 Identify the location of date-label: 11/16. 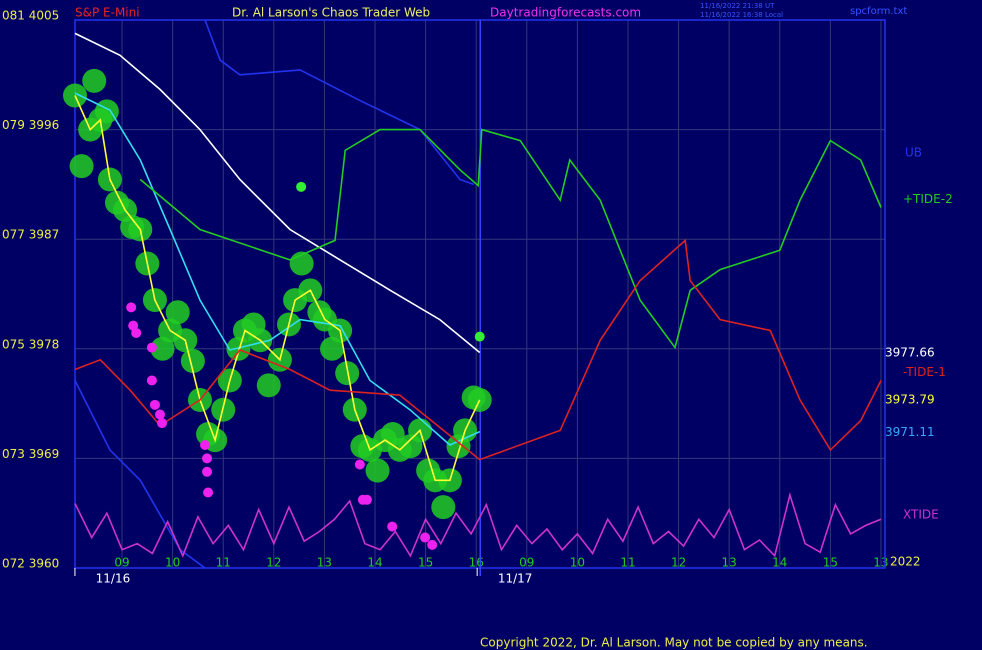
(113, 579).